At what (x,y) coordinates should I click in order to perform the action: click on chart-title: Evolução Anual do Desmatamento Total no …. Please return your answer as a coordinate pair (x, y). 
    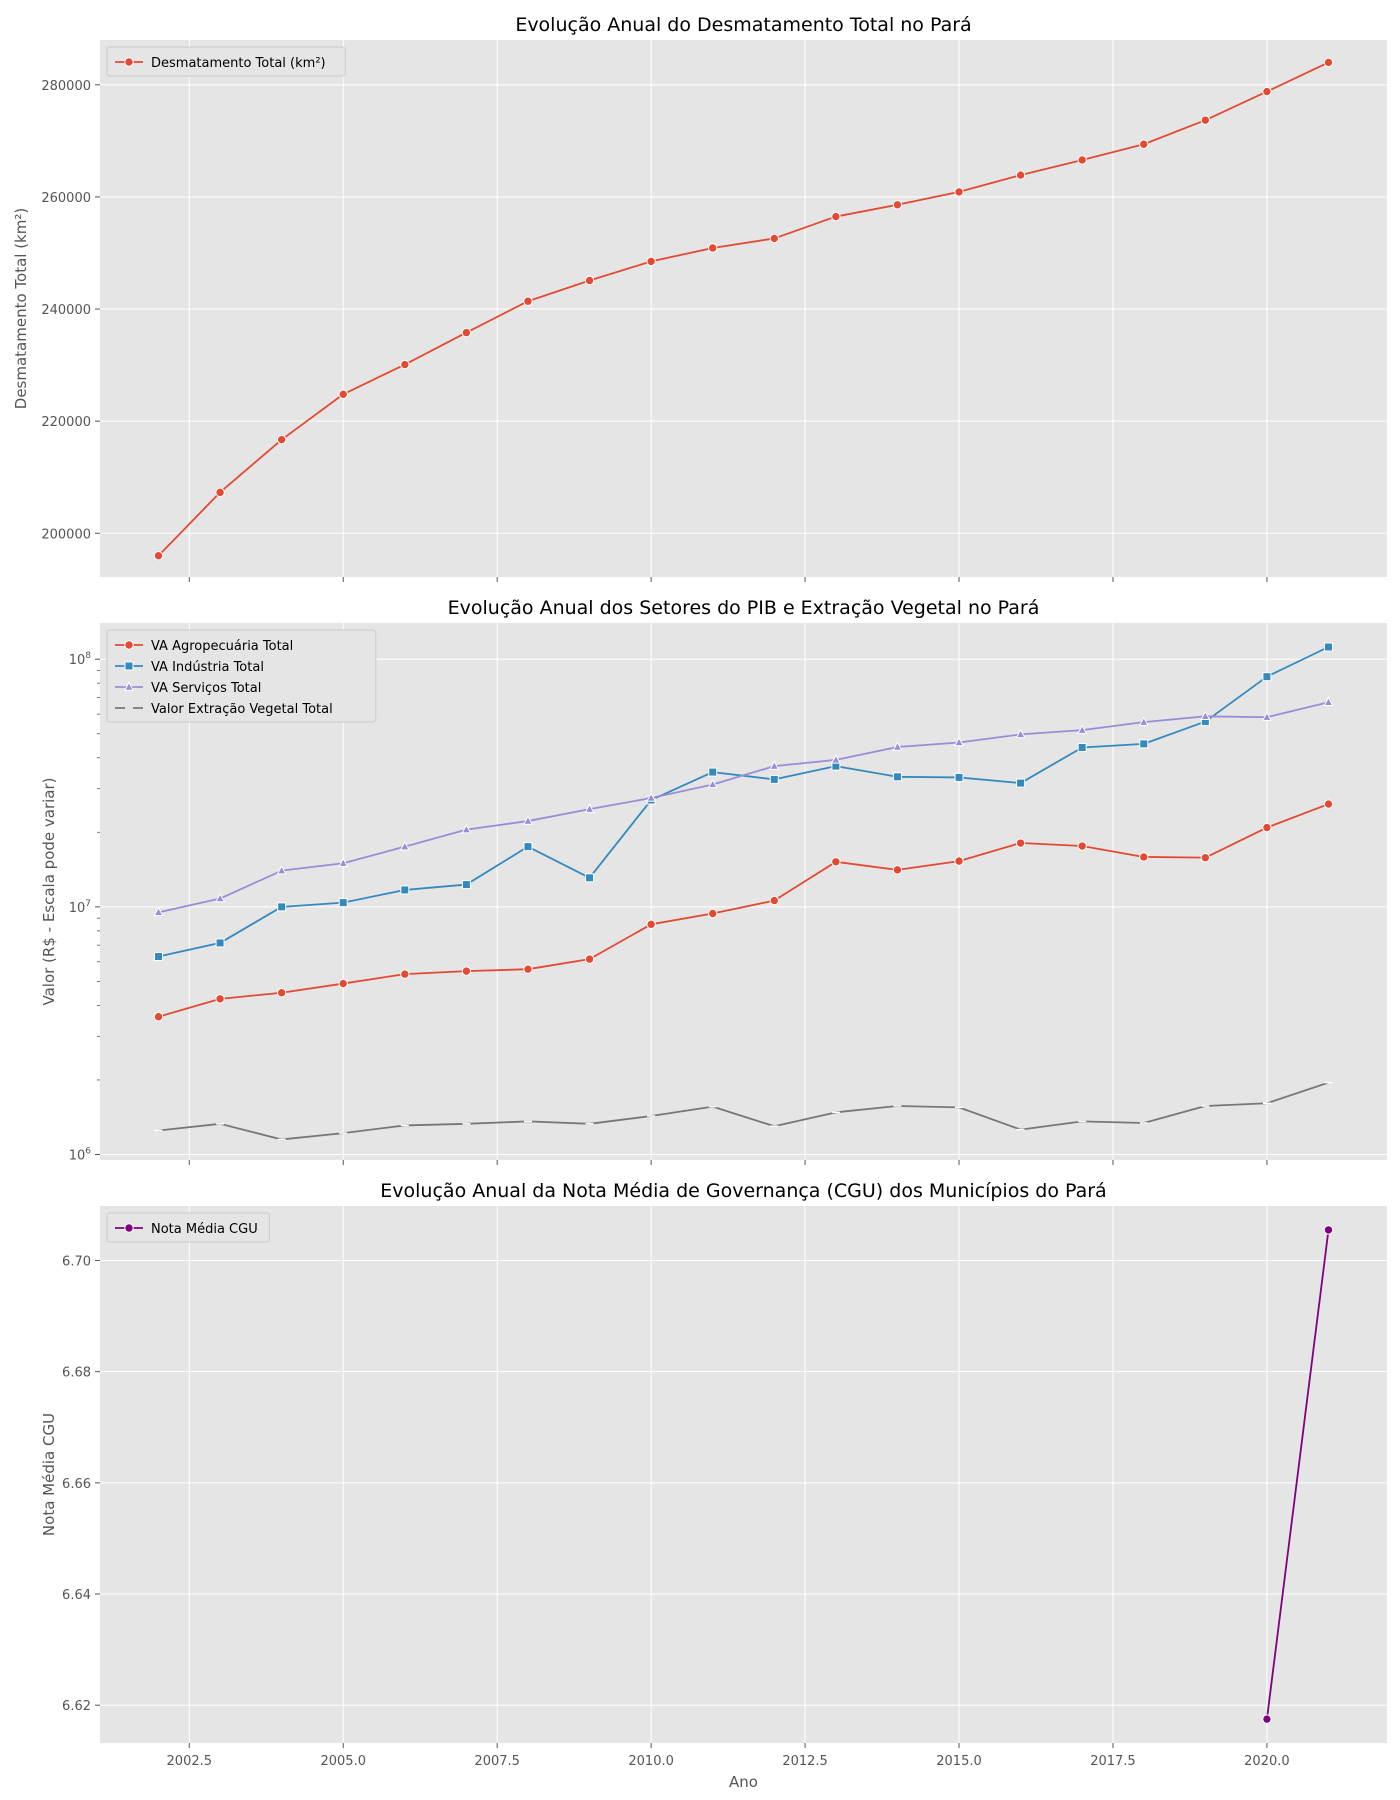
    Looking at the image, I should click on (743, 25).